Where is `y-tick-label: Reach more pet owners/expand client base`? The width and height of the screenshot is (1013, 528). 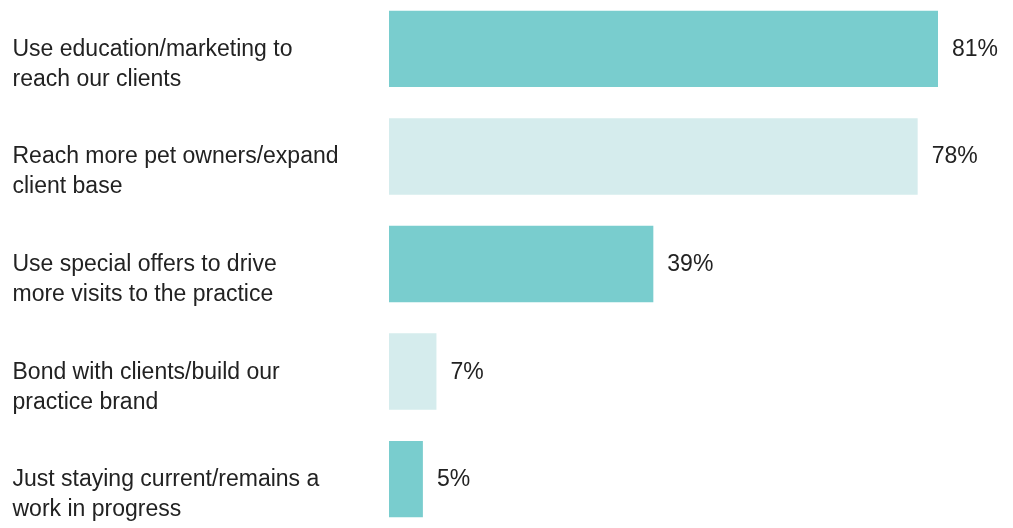
y-tick-label: Reach more pet owners/expand client base is located at coordinates (175, 170).